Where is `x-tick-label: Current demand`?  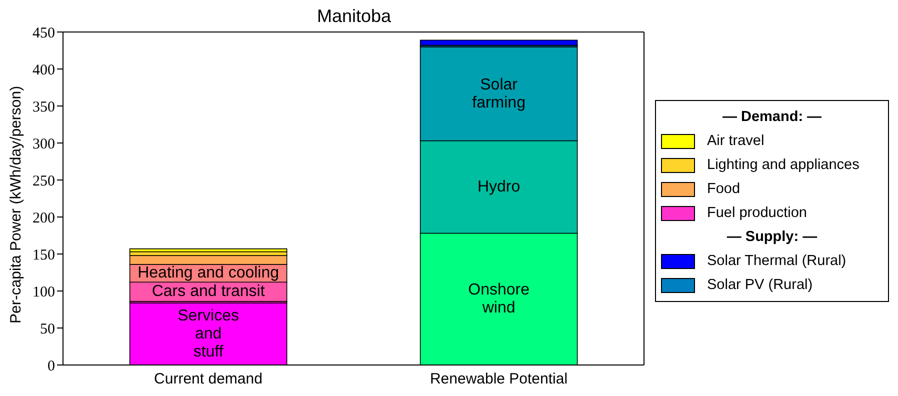 x-tick-label: Current demand is located at coordinates (208, 379).